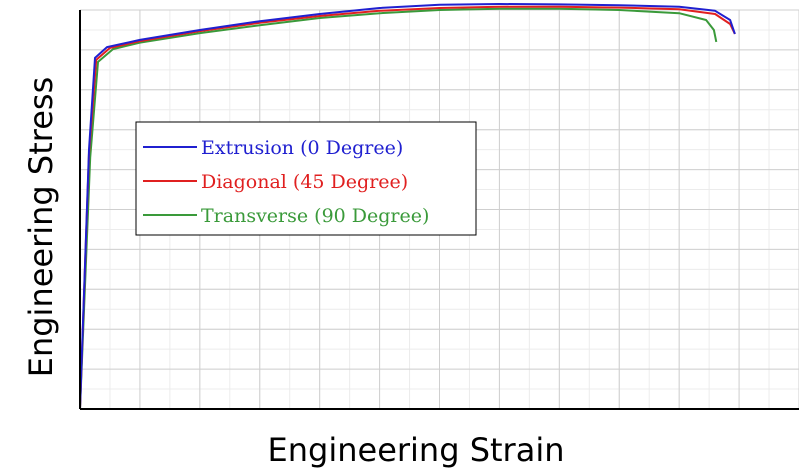 The width and height of the screenshot is (799, 474). What do you see at coordinates (41, 227) in the screenshot?
I see `y-axis-label: Engineering Stress` at bounding box center [41, 227].